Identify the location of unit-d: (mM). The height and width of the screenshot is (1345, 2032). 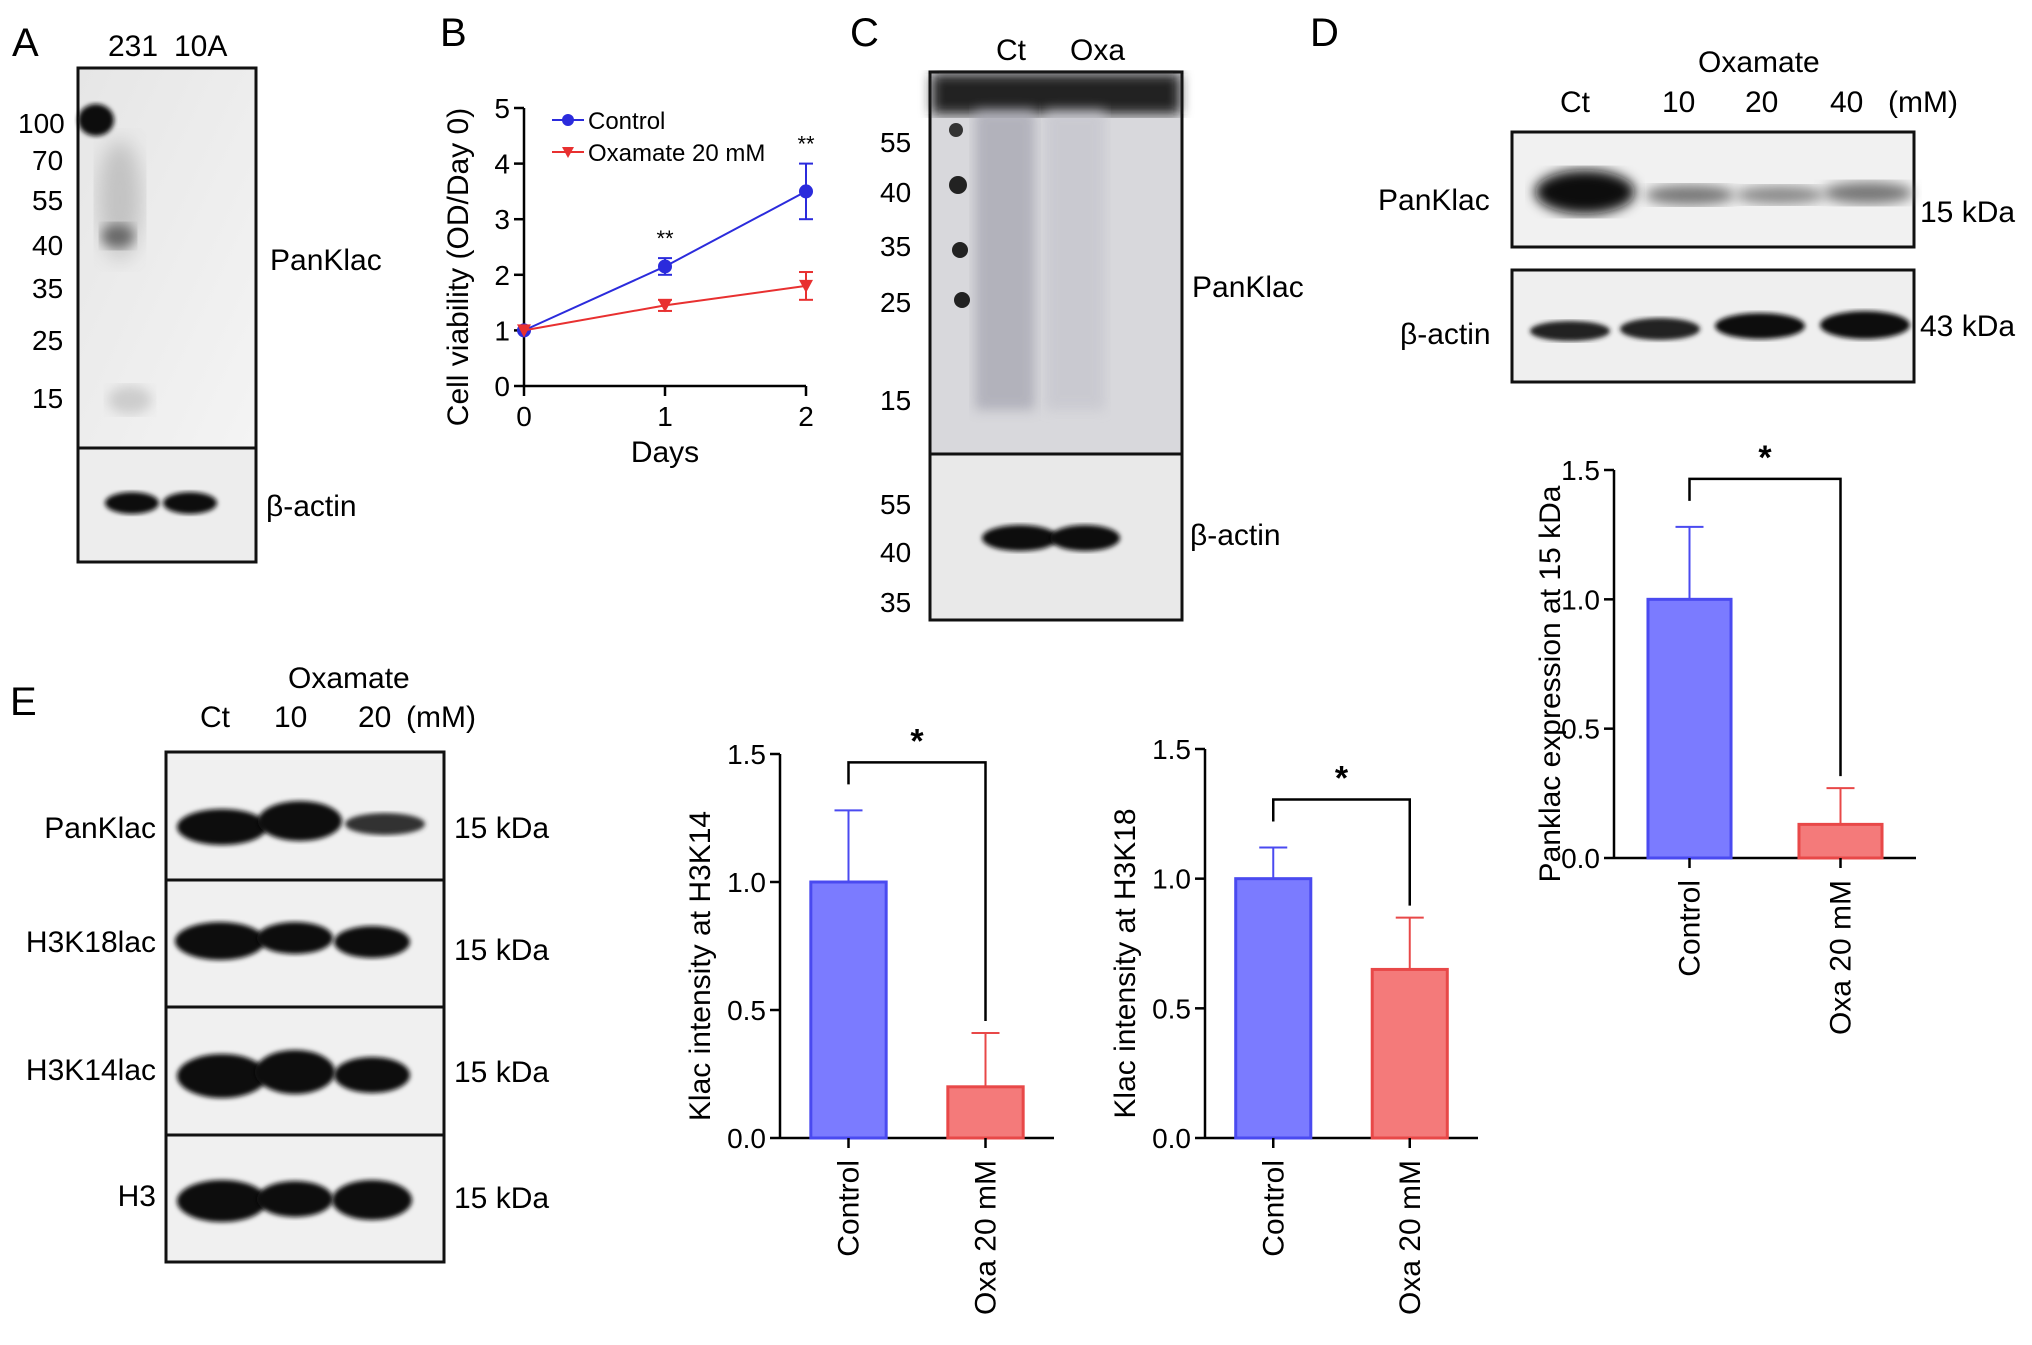
(1923, 102).